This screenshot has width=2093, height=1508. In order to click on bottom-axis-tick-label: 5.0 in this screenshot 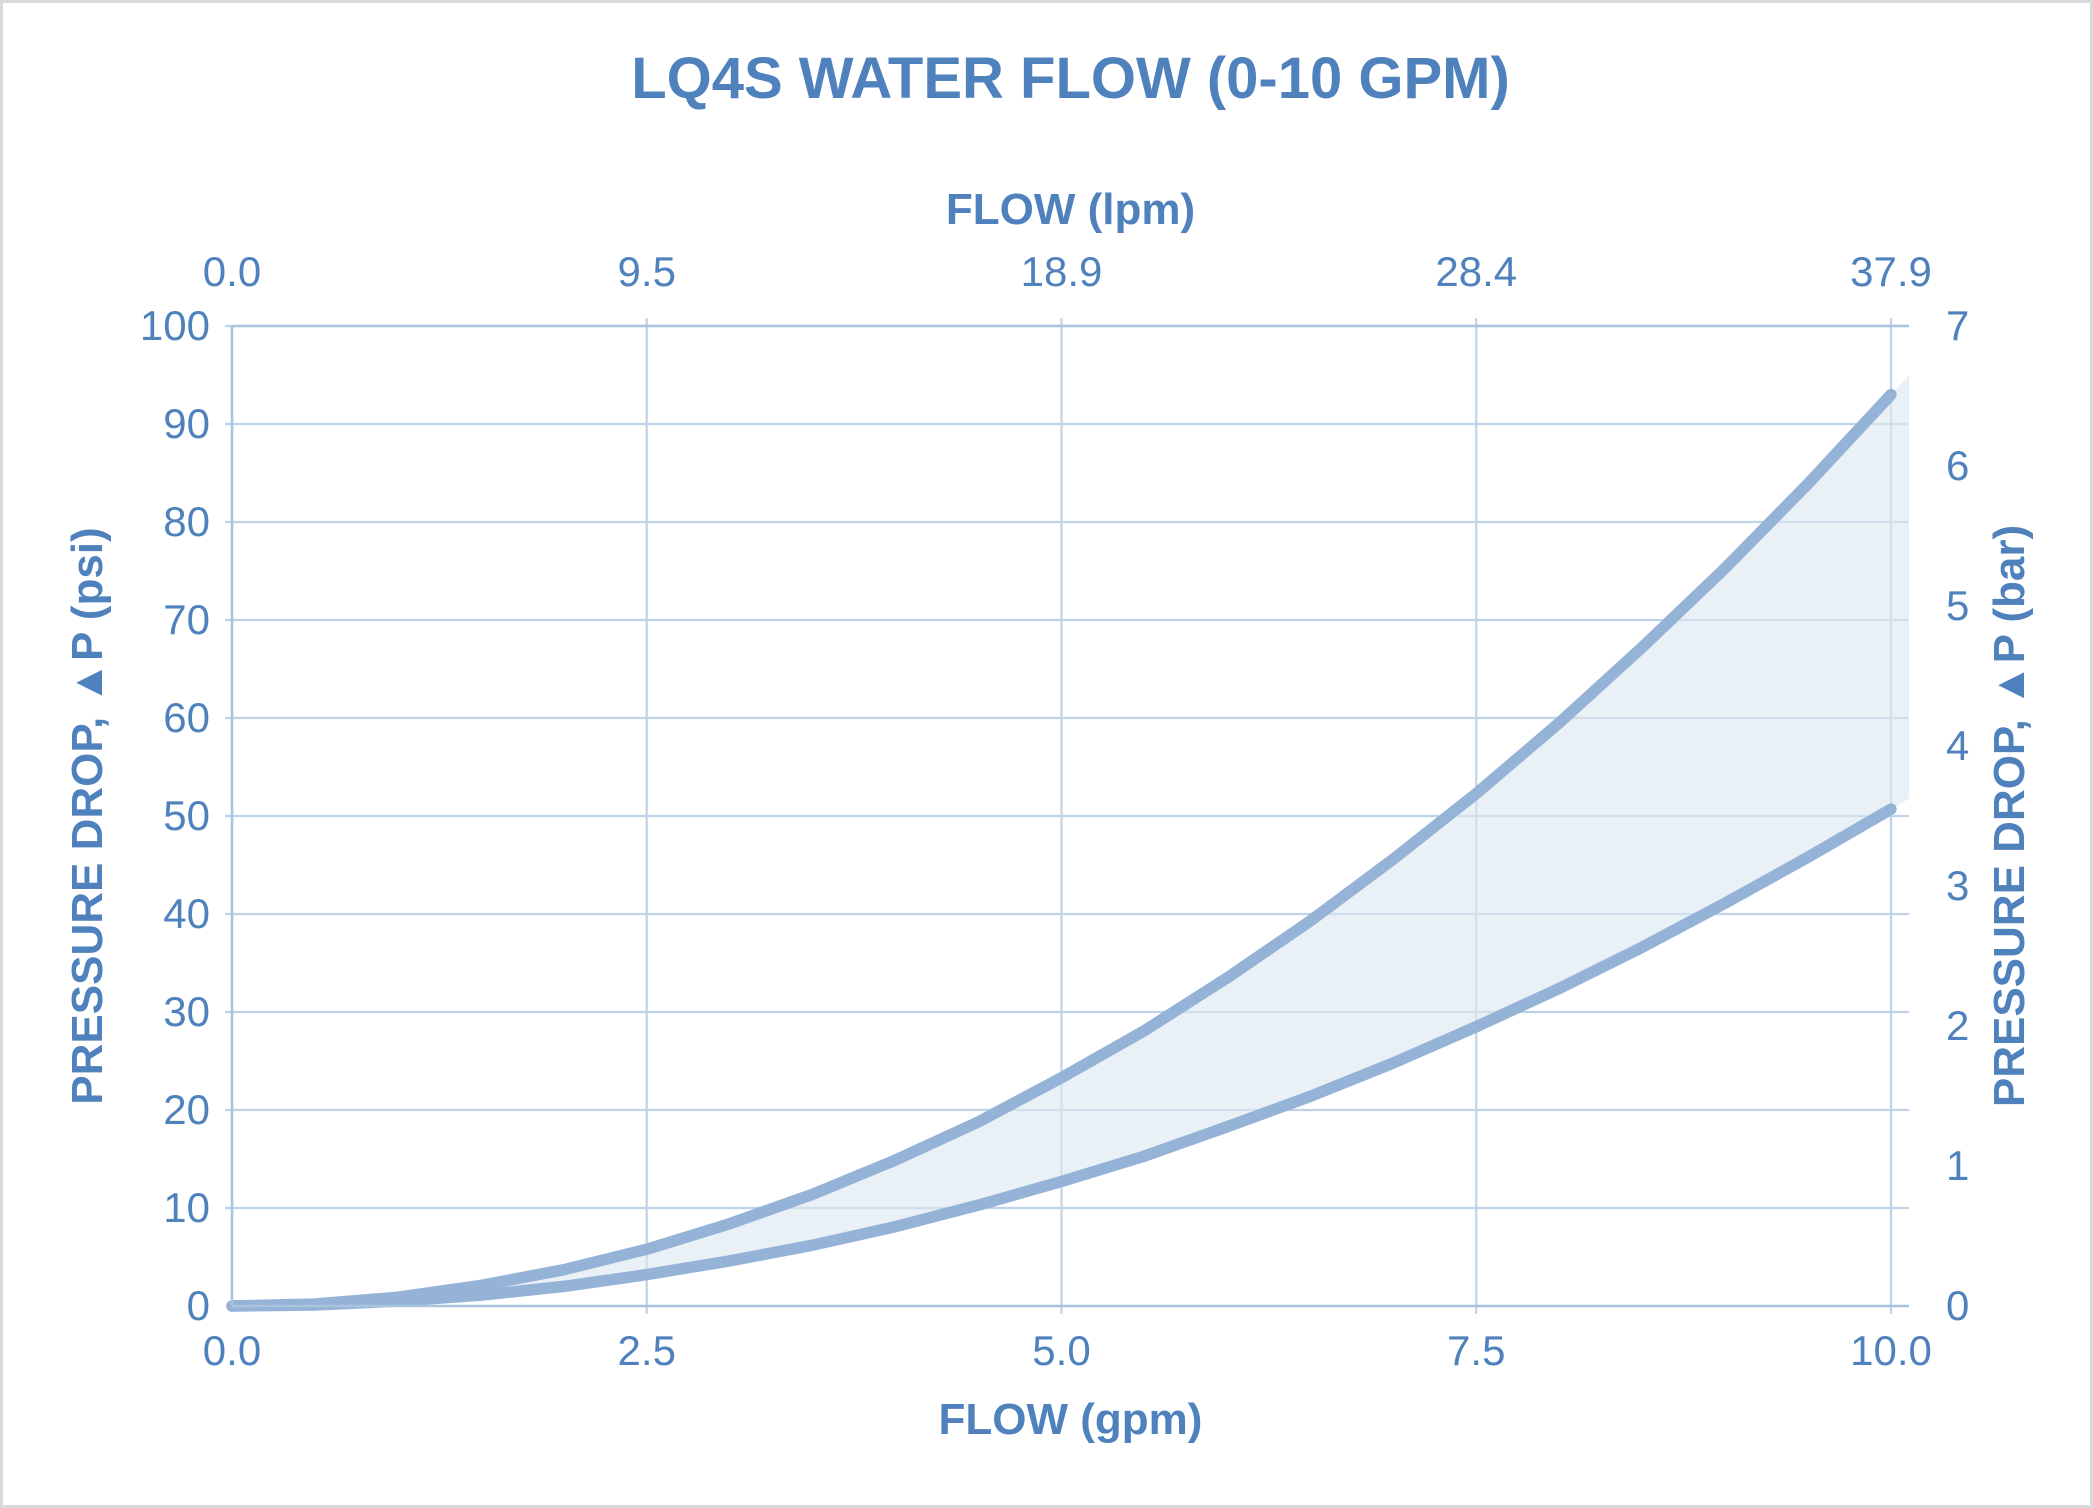, I will do `click(1061, 1350)`.